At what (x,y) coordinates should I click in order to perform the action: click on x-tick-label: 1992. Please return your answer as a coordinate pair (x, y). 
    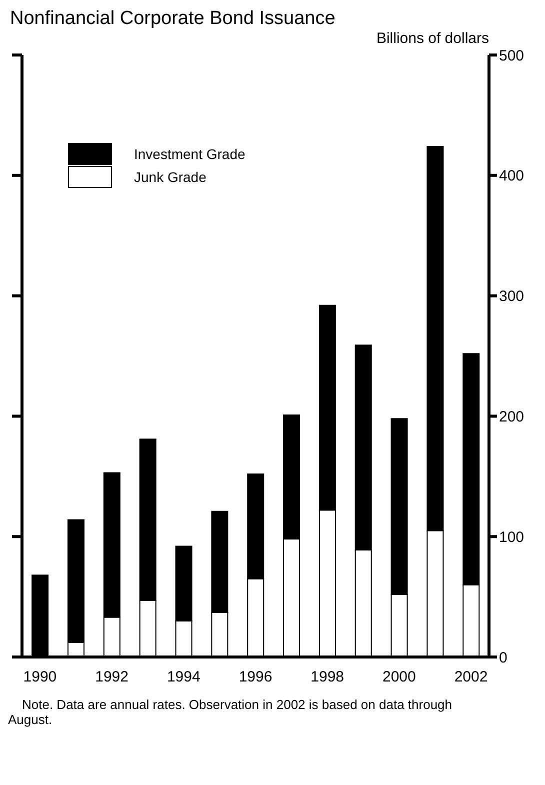
    Looking at the image, I should click on (111, 677).